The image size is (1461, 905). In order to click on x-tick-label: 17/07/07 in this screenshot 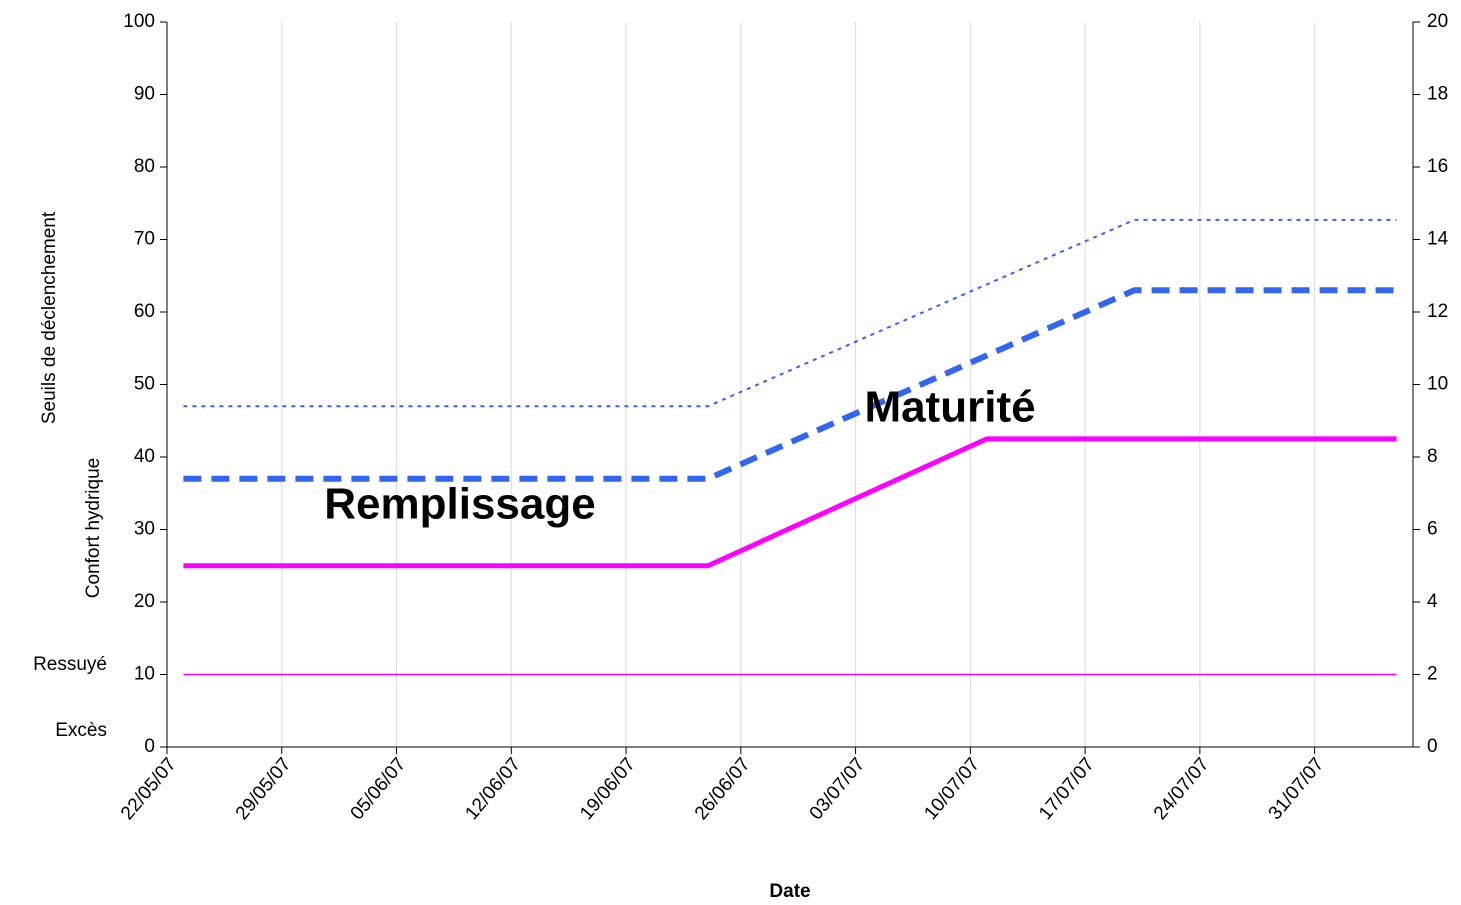, I will do `click(1067, 789)`.